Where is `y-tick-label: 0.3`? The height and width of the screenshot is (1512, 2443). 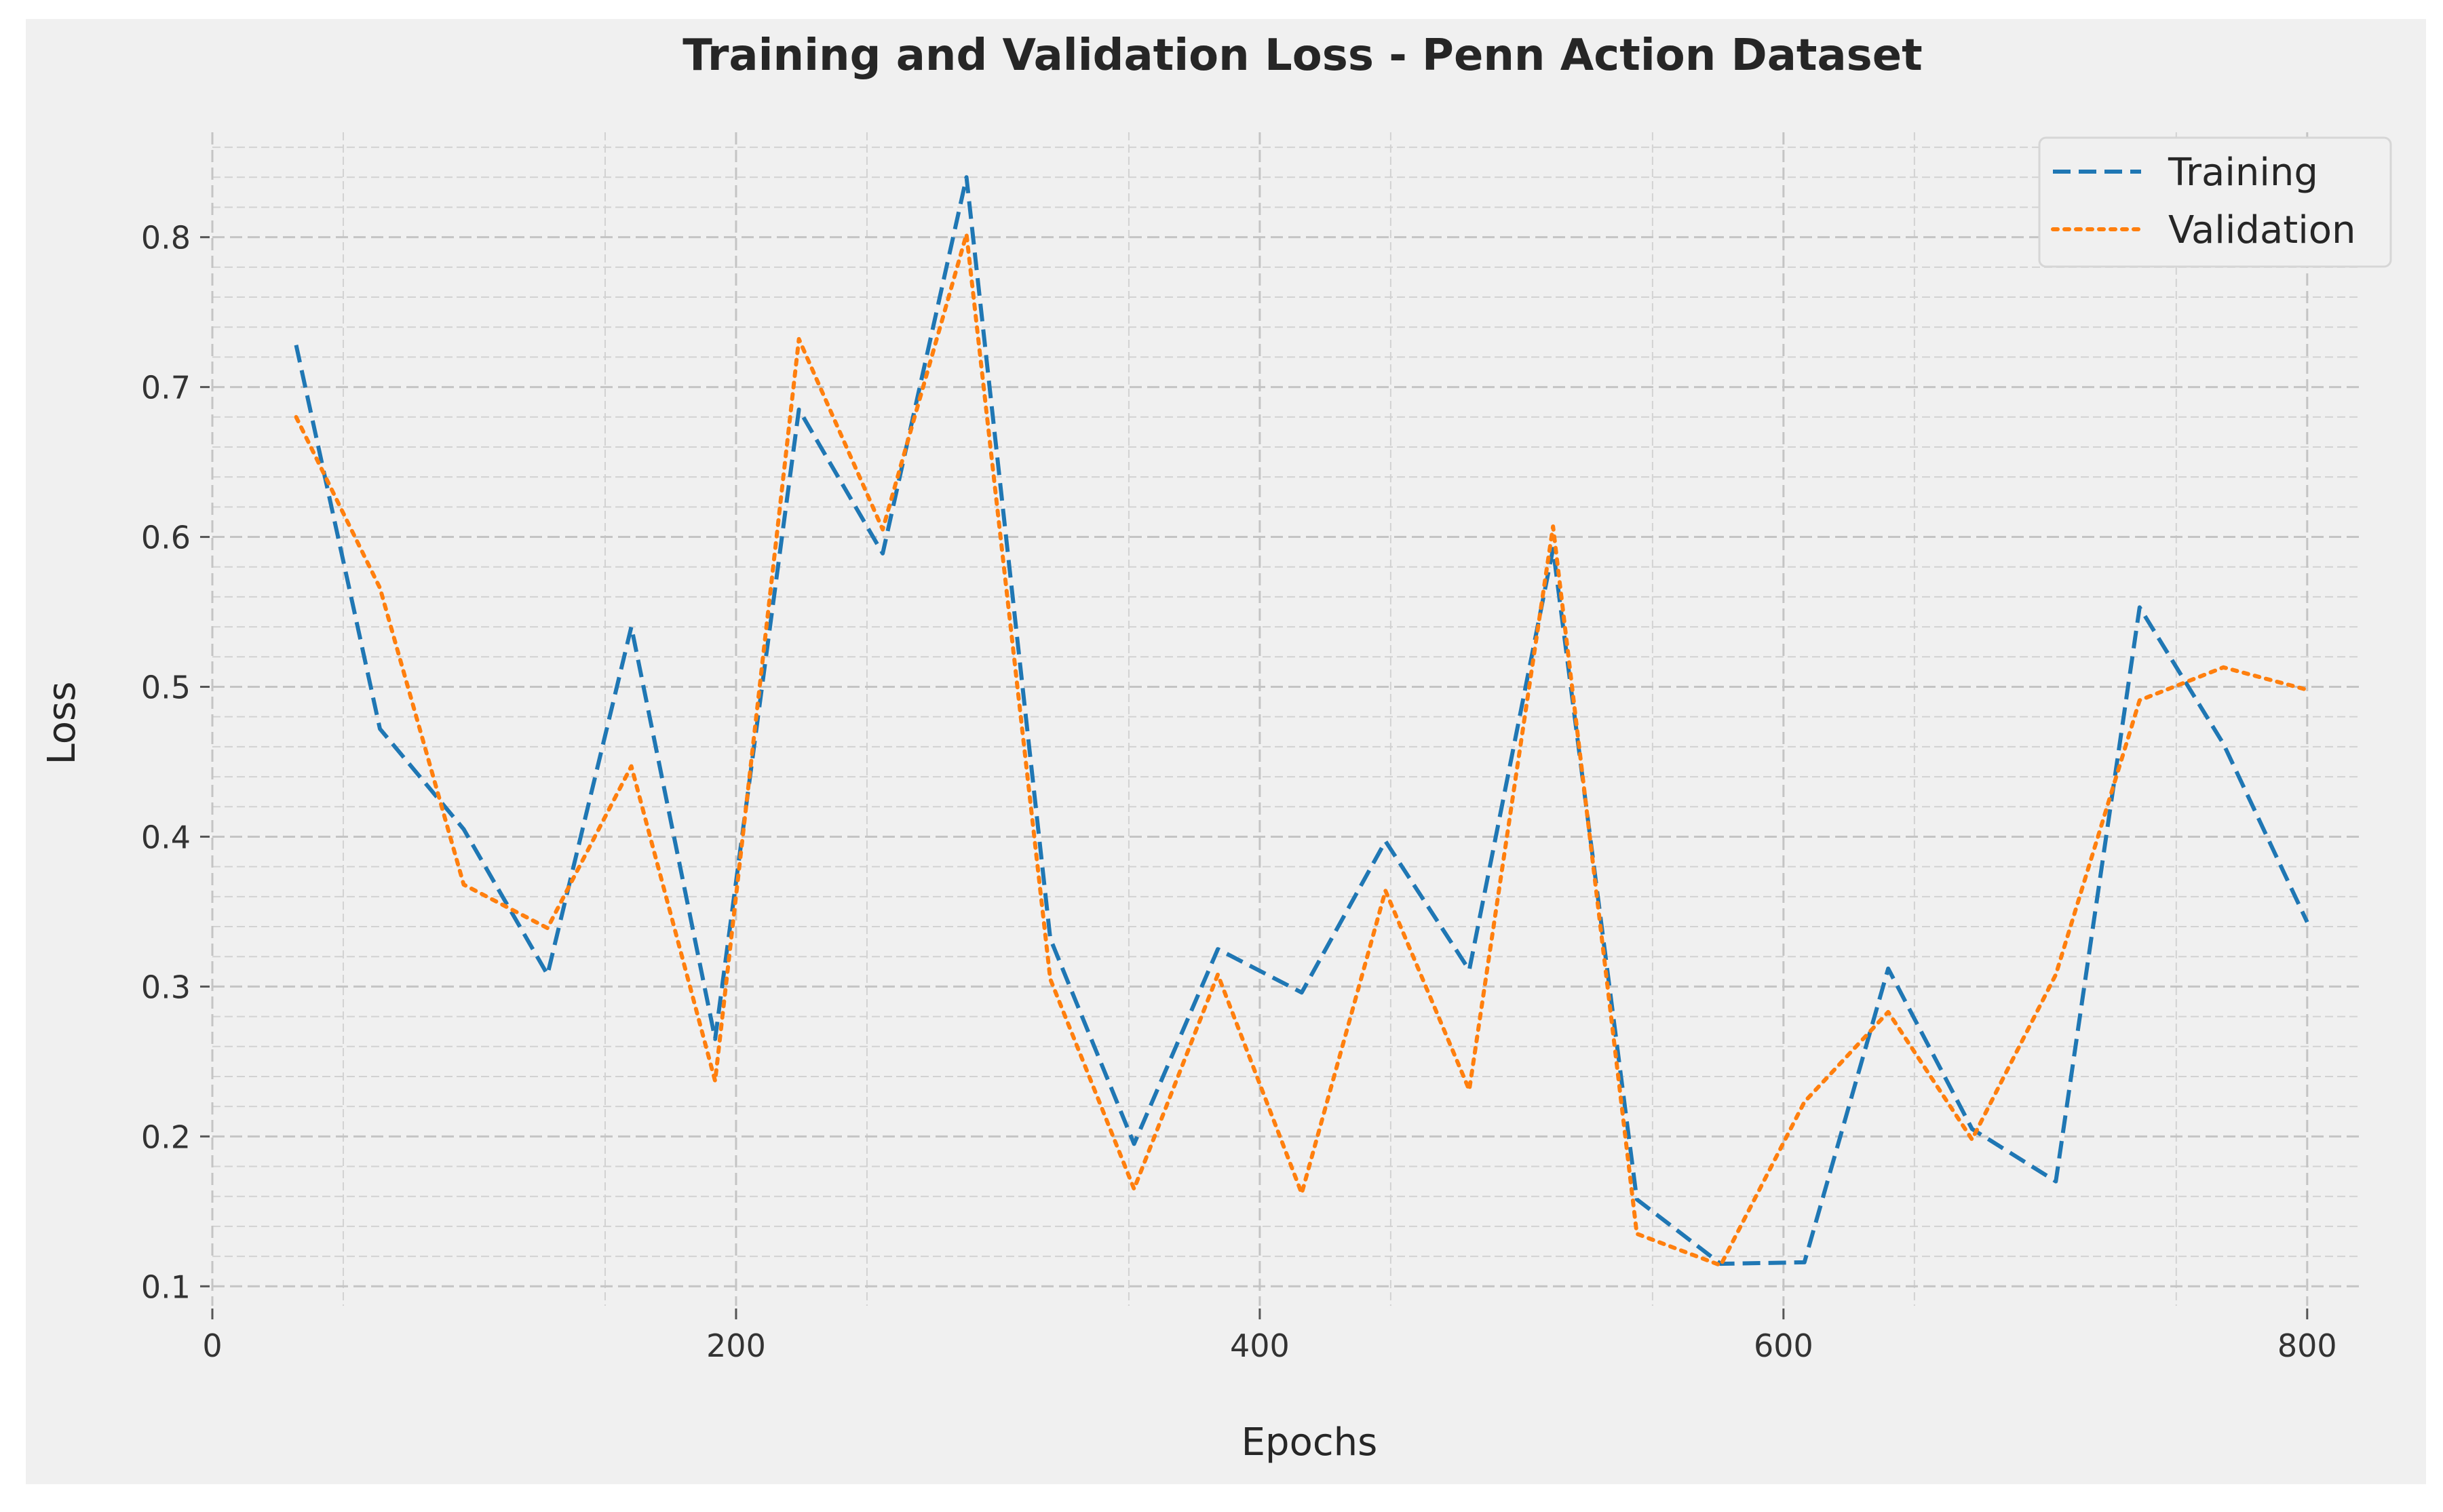
y-tick-label: 0.3 is located at coordinates (166, 987).